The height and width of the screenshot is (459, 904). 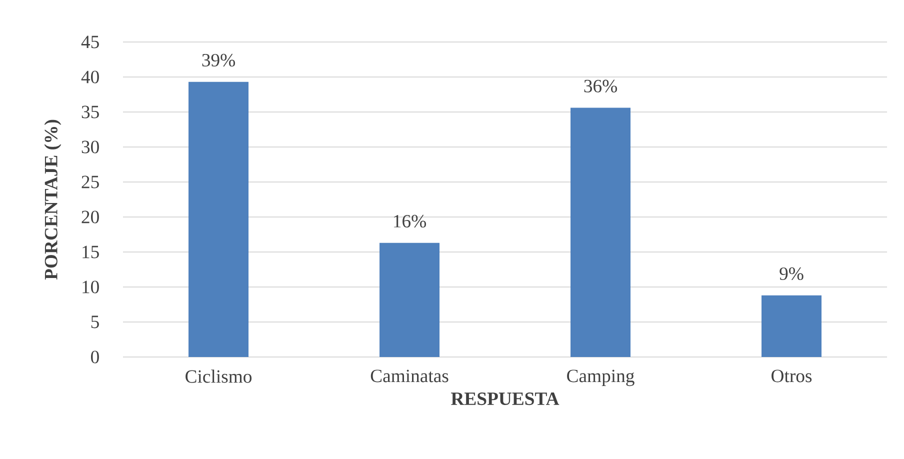 What do you see at coordinates (792, 273) in the screenshot?
I see `data-label: 9%` at bounding box center [792, 273].